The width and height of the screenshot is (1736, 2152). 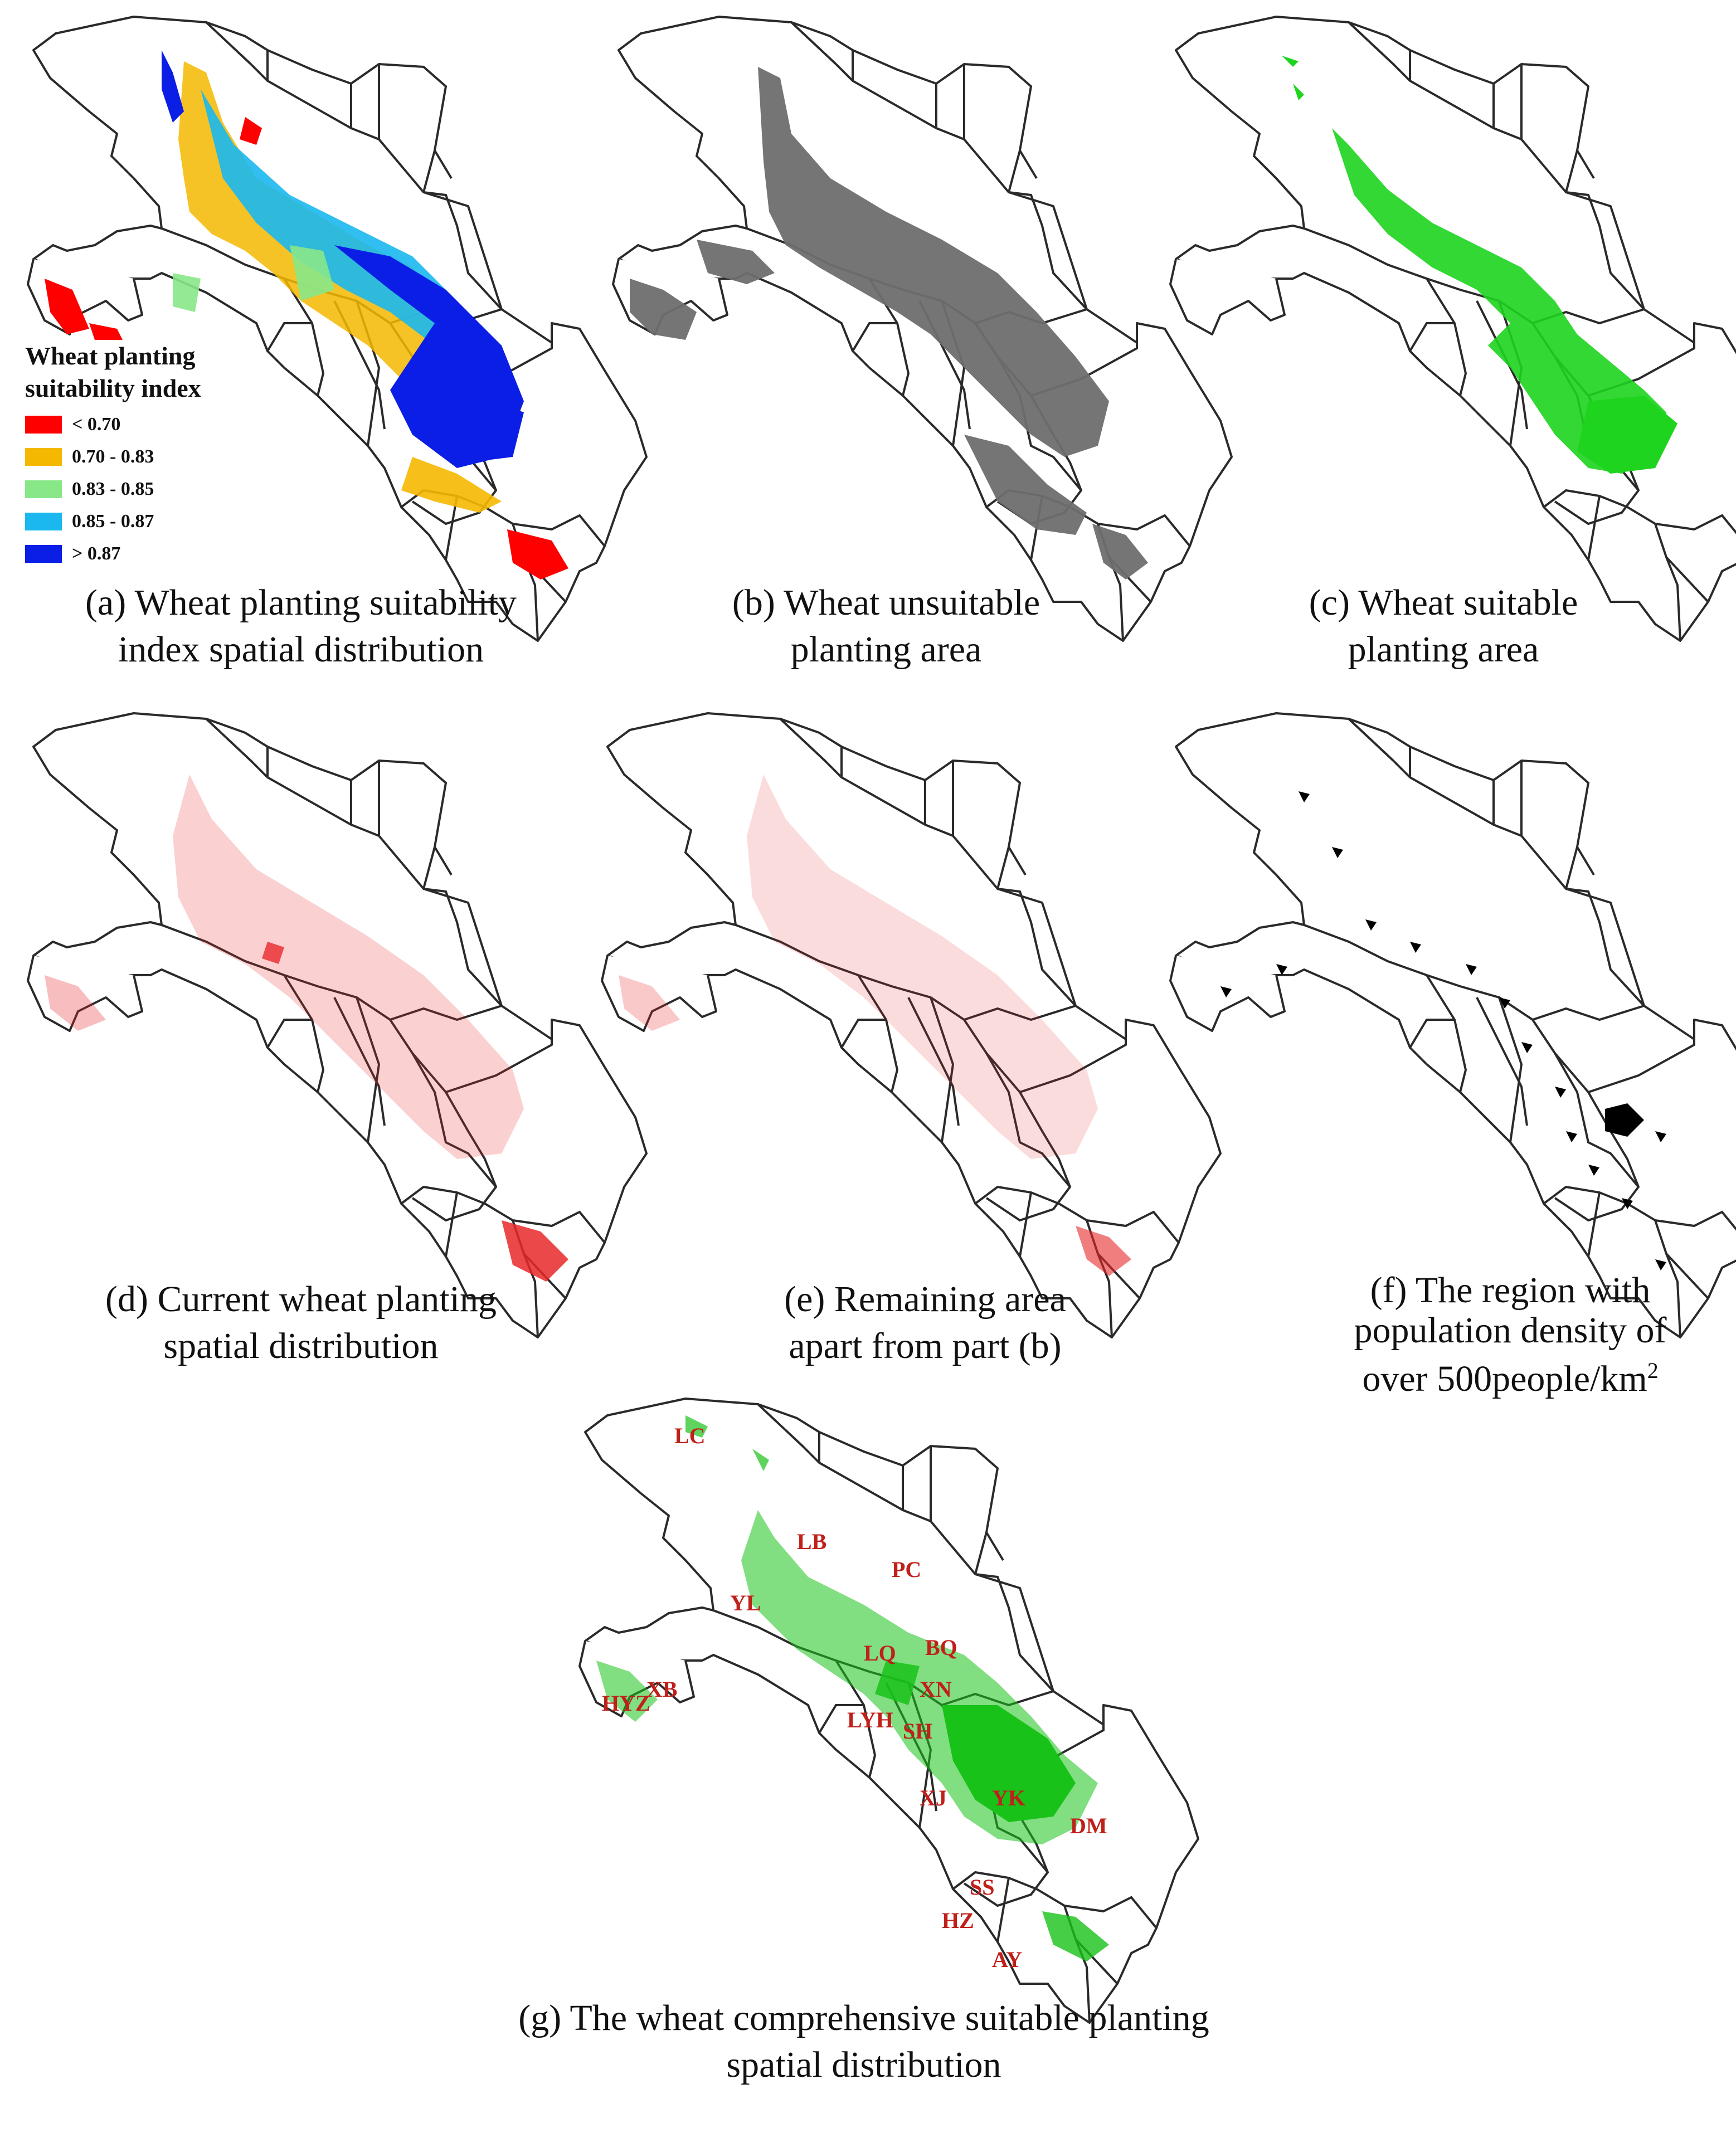 I want to click on legend-label: > 0.87, so click(x=96, y=553).